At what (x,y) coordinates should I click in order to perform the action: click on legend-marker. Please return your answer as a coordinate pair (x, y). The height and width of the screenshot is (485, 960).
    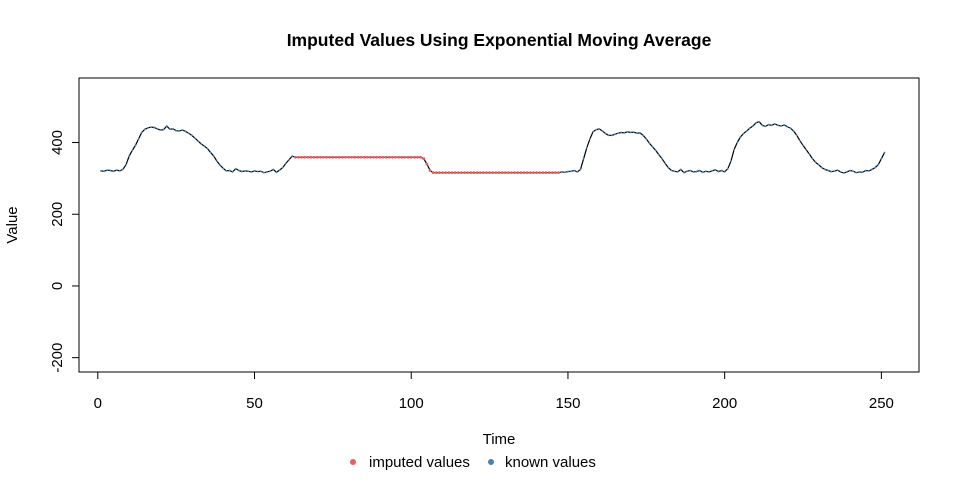
    Looking at the image, I should click on (353, 462).